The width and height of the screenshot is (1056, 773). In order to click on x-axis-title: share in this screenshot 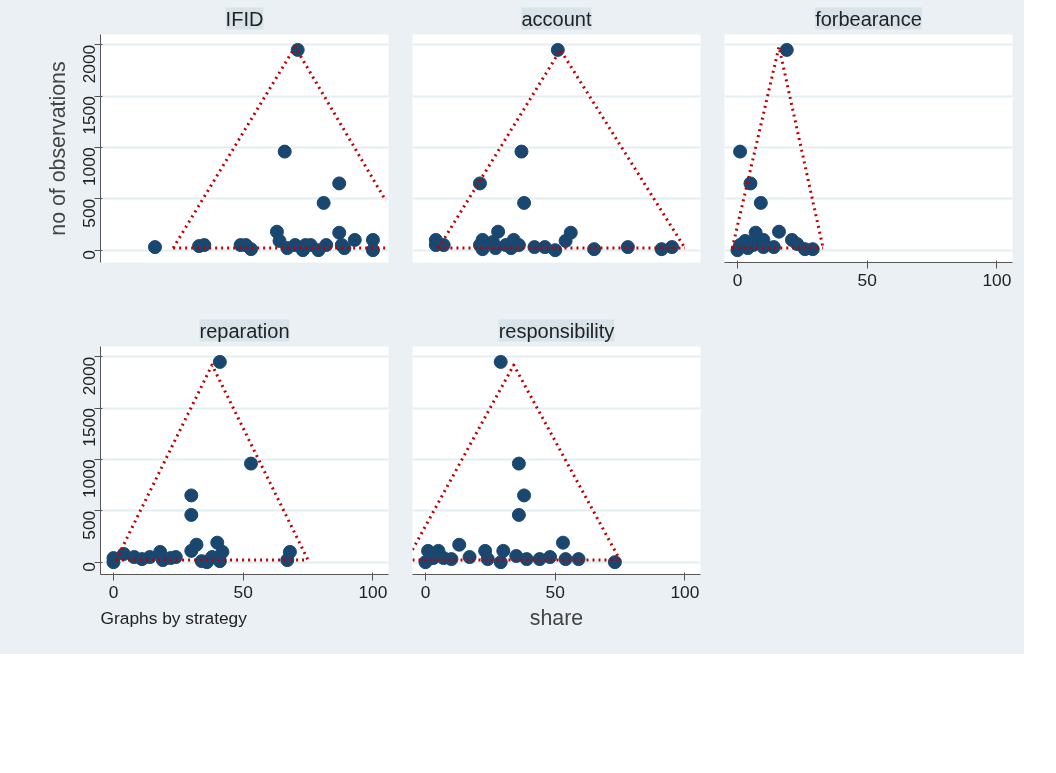, I will do `click(556, 617)`.